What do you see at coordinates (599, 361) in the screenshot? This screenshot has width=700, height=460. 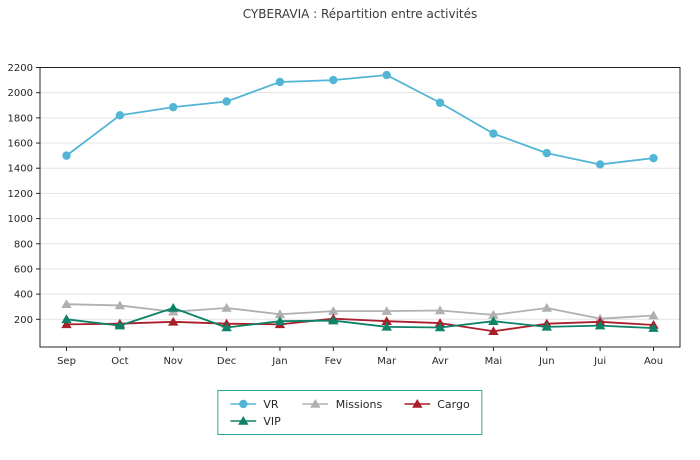 I see `x-tick-label: Jui` at bounding box center [599, 361].